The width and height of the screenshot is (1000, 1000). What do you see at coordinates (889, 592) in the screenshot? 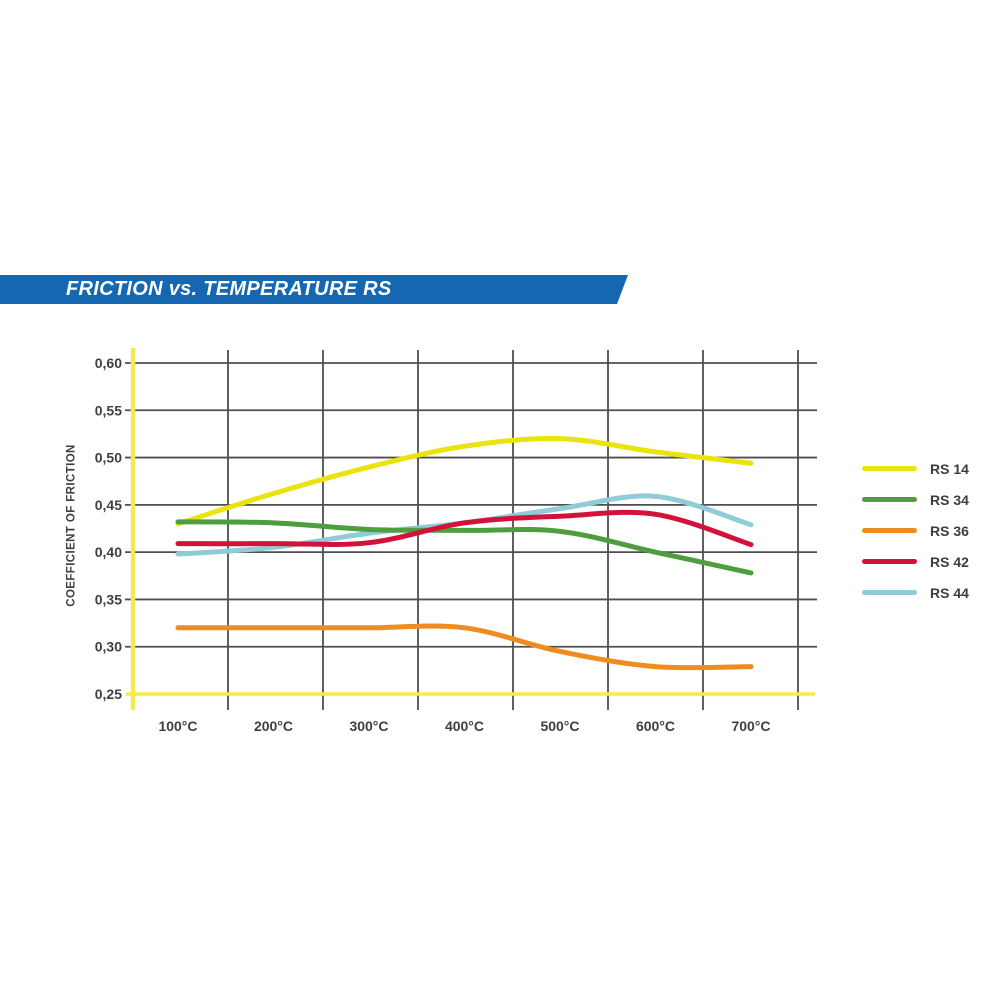
I see `legend-swatch-rs44` at bounding box center [889, 592].